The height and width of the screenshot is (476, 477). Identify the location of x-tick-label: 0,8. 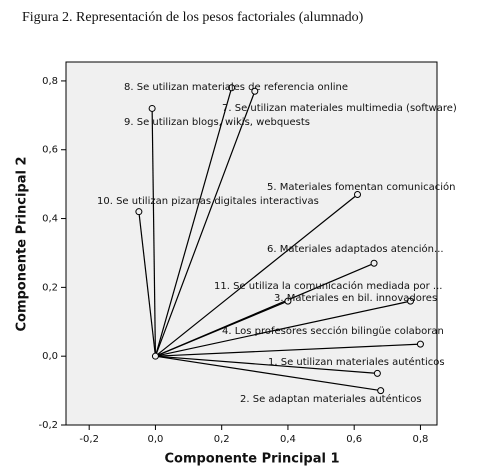
(420, 439).